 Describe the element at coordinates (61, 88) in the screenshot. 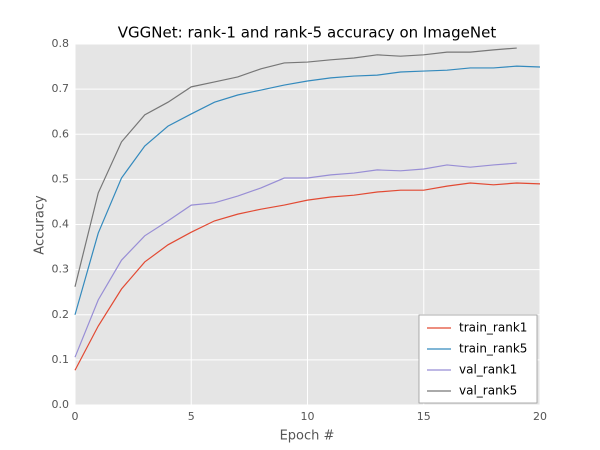

I see `y-tick-label: 0.7` at that location.